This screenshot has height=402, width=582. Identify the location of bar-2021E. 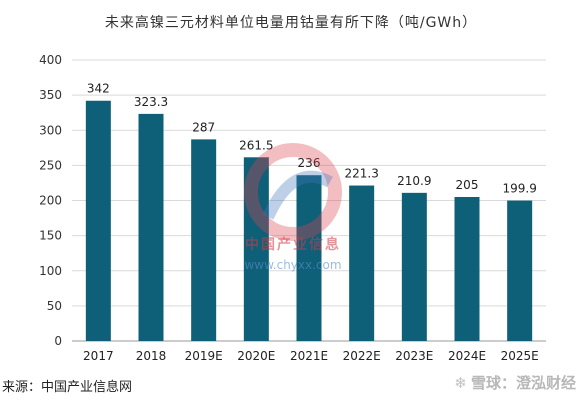
(309, 258).